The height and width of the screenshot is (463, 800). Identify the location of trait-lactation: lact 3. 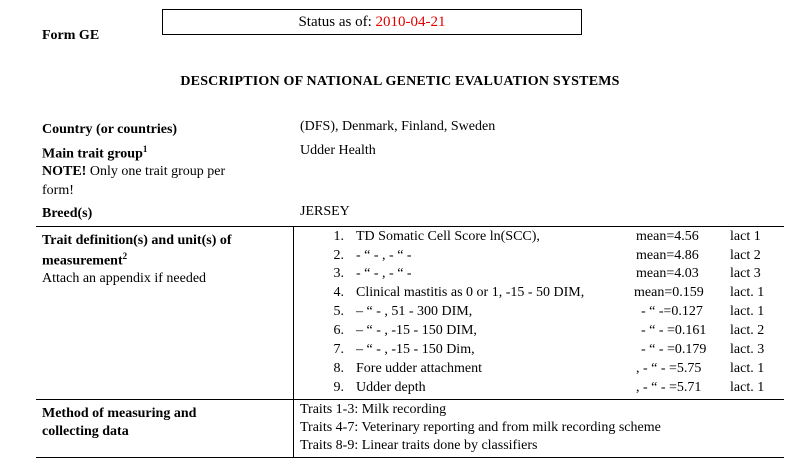
(745, 273).